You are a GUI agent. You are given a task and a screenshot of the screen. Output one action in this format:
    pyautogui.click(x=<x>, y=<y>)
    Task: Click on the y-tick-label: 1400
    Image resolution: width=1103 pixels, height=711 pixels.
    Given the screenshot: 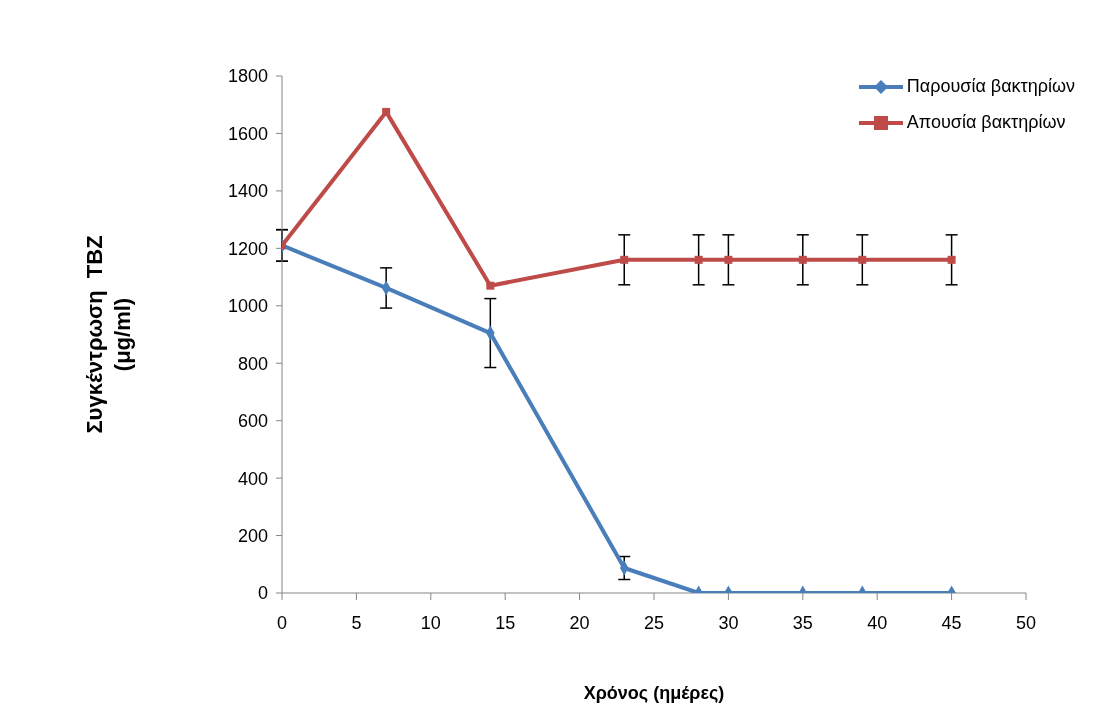 What is the action you would take?
    pyautogui.click(x=247, y=191)
    